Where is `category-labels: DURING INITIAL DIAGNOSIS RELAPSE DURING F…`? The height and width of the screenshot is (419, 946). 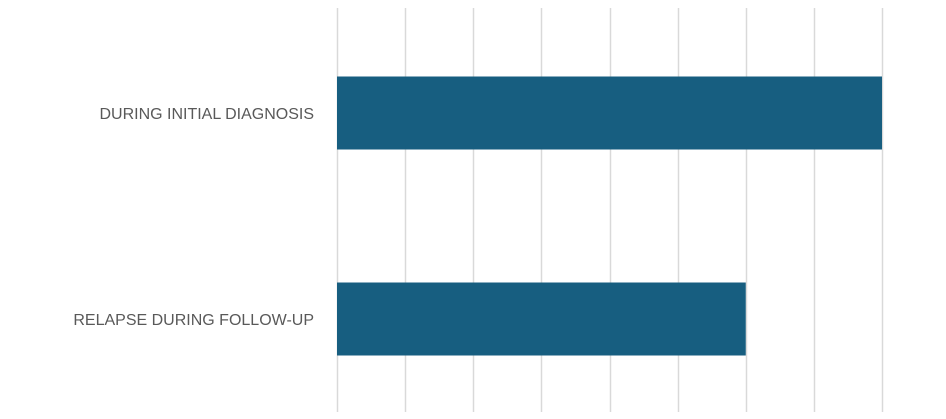 category-labels: DURING INITIAL DIAGNOSIS RELAPSE DURING F… is located at coordinates (193, 217).